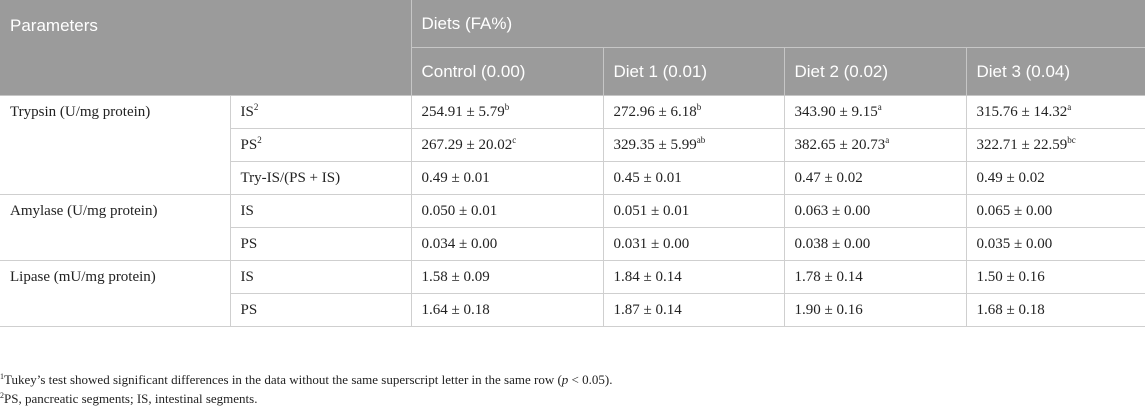  Describe the element at coordinates (874, 71) in the screenshot. I see `header-diet-2: Diet 2 (0.02)` at that location.